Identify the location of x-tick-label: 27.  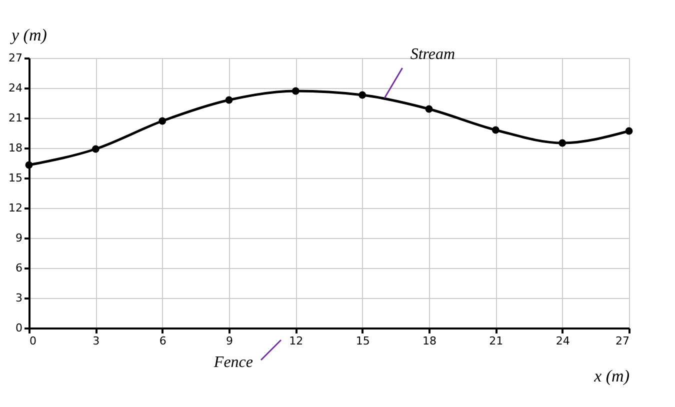
(623, 341).